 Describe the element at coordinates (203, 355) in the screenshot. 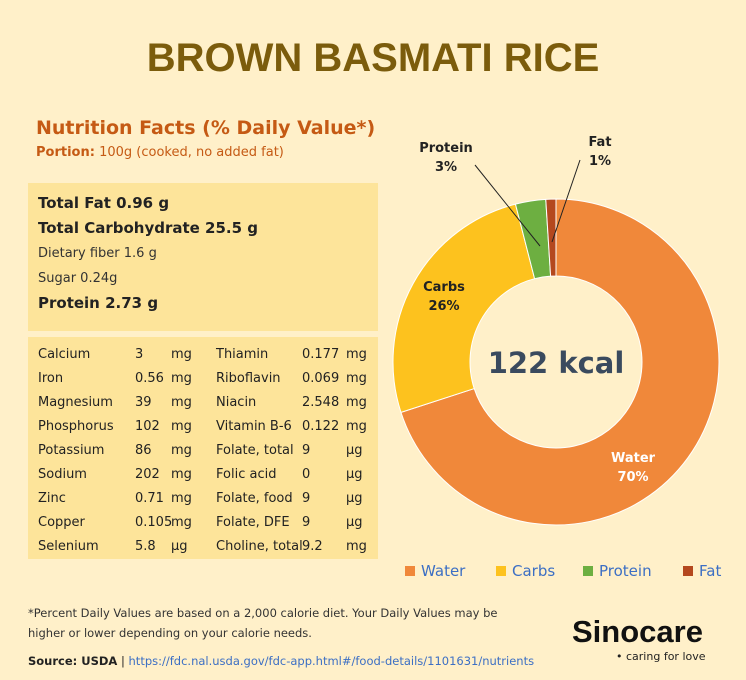

I see `table-row: Calcium 3 mg Thiamin 0.177 mg` at that location.